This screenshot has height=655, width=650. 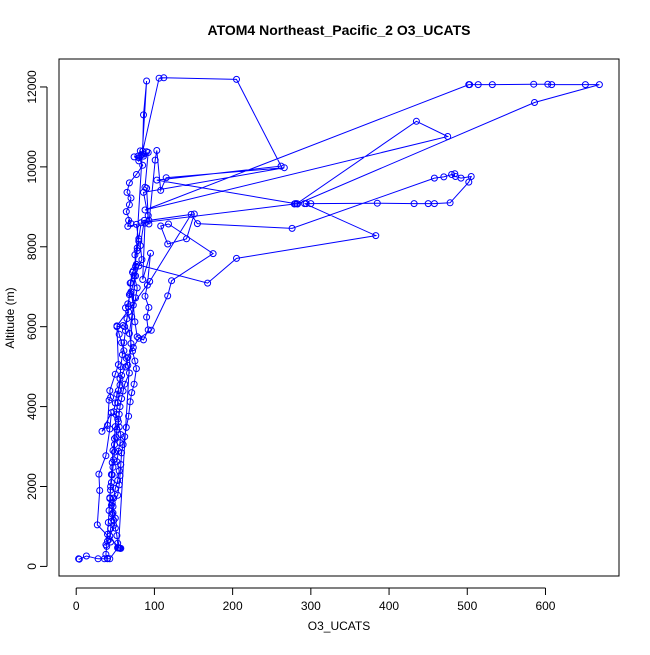 I want to click on y-tick-label: 2000, so click(x=32, y=486).